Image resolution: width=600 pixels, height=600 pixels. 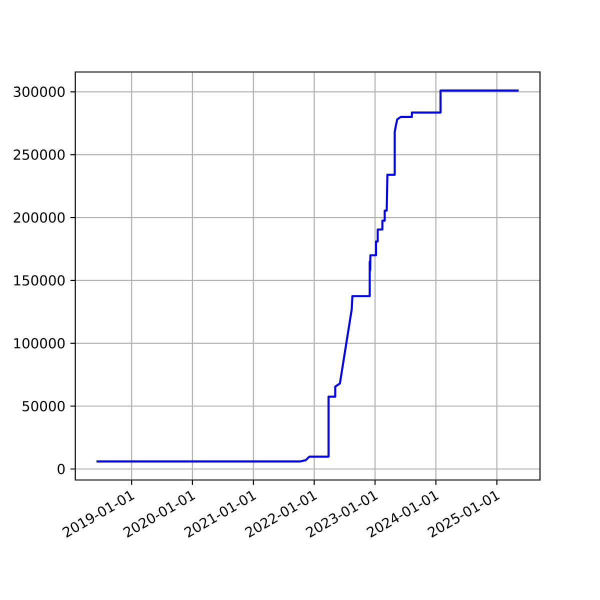 What do you see at coordinates (39, 92) in the screenshot?
I see `y-tick-label: 300000` at bounding box center [39, 92].